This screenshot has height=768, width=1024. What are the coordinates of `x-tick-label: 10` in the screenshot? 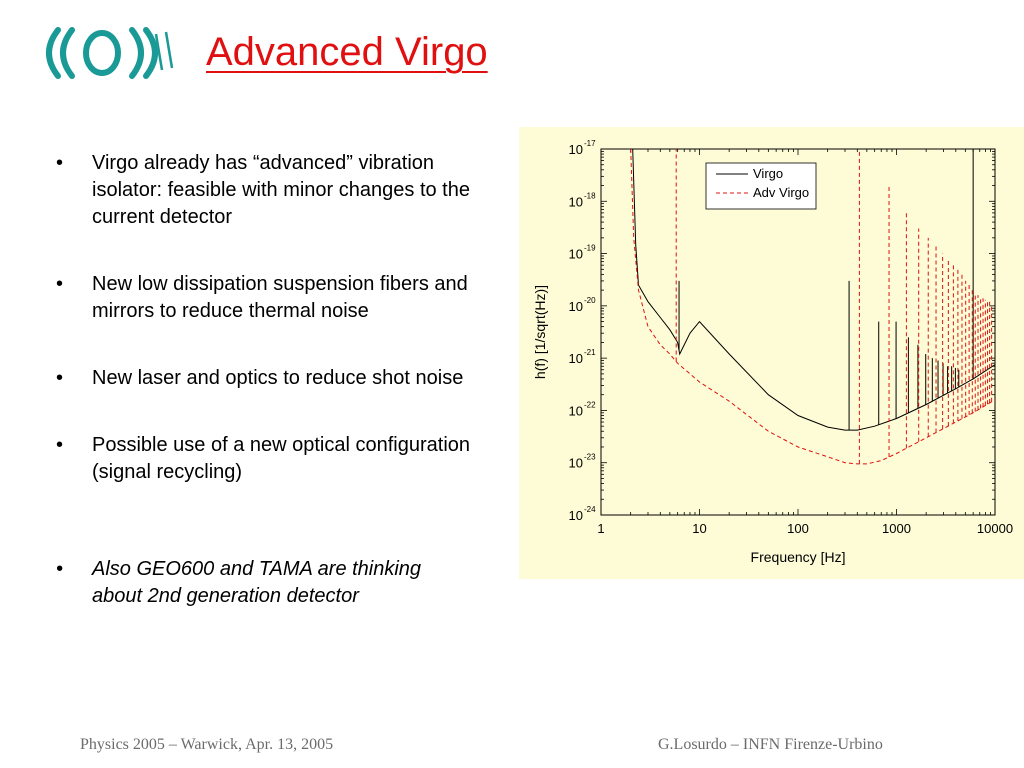 It's located at (699, 528).